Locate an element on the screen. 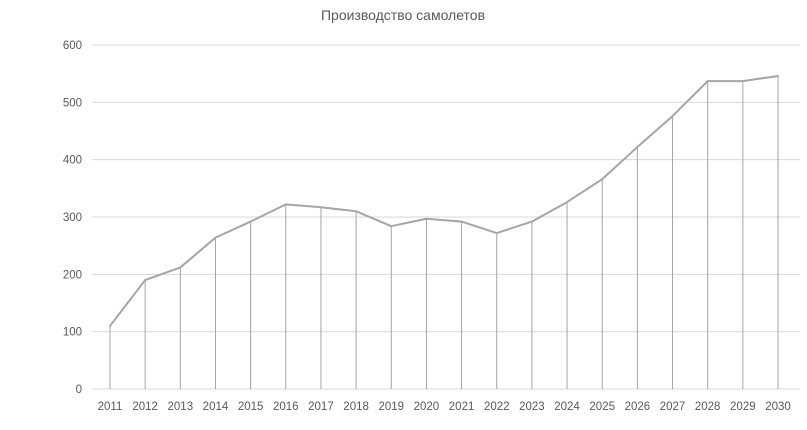 This screenshot has height=430, width=807. chart-title: Производство самолетов is located at coordinates (403, 15).